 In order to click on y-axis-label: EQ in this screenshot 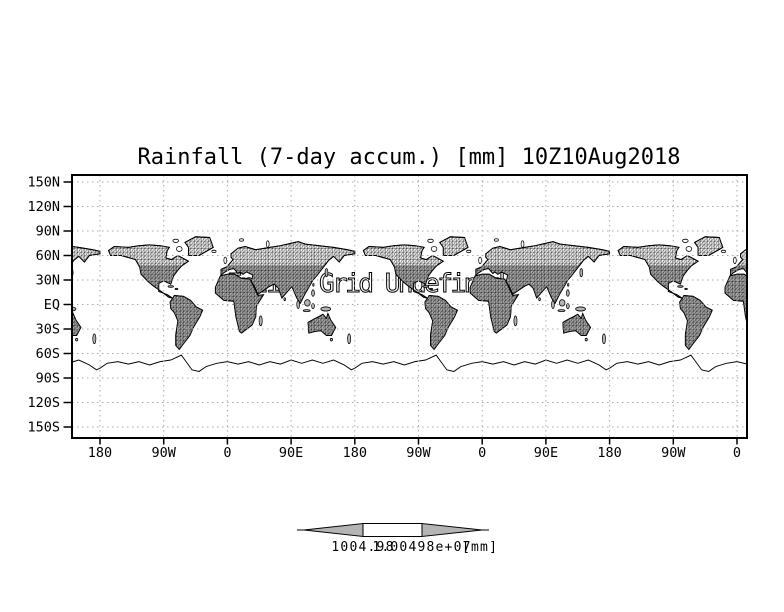, I will do `click(52, 305)`.